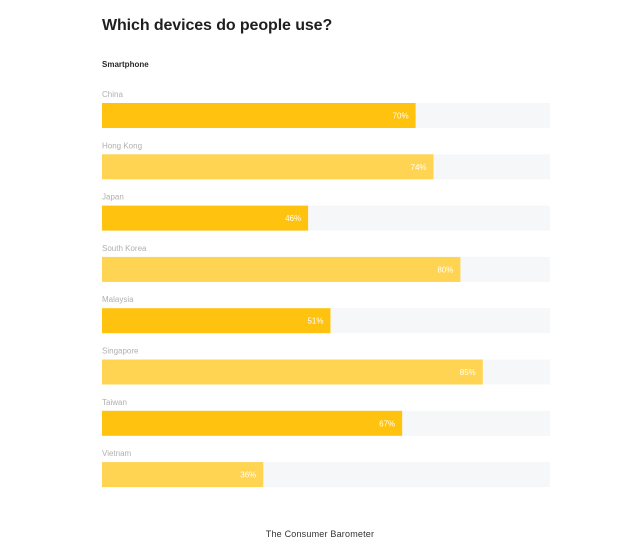  I want to click on data-label: 85%, so click(468, 372).